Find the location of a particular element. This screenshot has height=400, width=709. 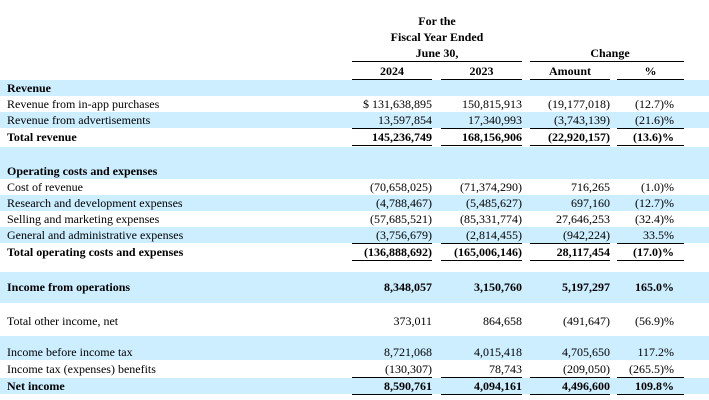

value-2024: 8,721,068 is located at coordinates (408, 352).